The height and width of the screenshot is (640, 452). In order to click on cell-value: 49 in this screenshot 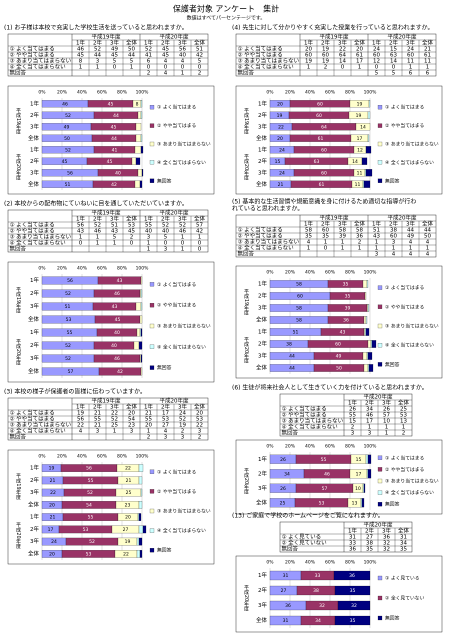, I will do `click(114, 50)`.